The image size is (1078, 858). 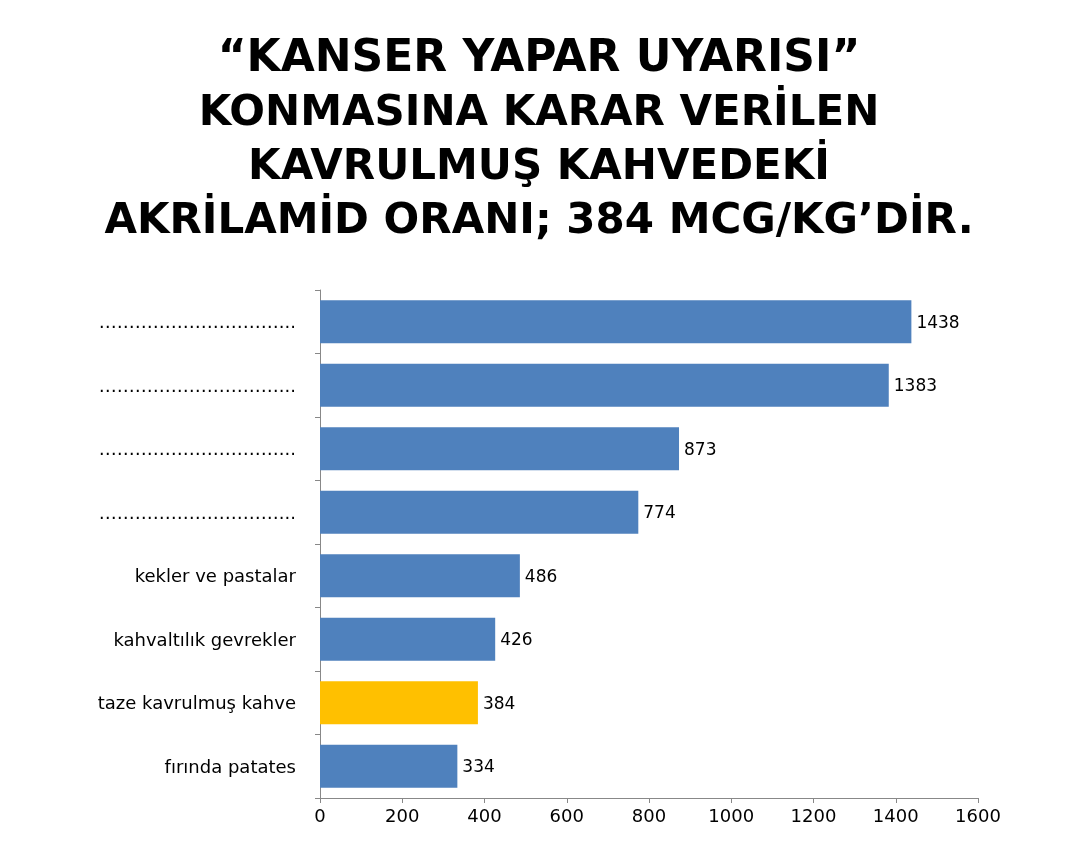 What do you see at coordinates (731, 815) in the screenshot?
I see `x-tick-label: 1000` at bounding box center [731, 815].